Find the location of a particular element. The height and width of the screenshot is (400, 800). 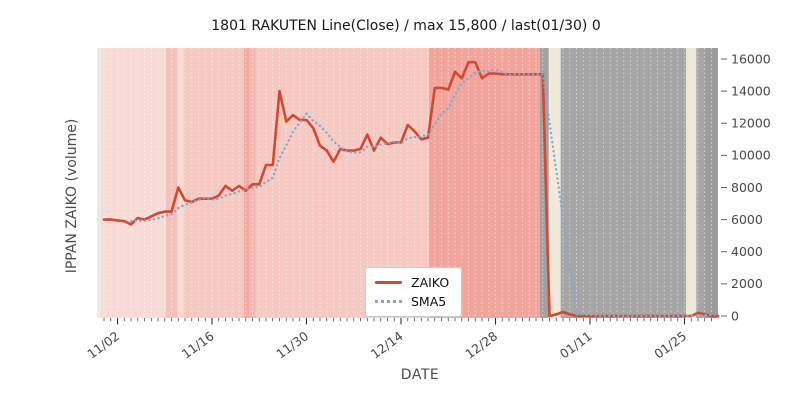

y-tick-label: 14000 is located at coordinates (751, 90).